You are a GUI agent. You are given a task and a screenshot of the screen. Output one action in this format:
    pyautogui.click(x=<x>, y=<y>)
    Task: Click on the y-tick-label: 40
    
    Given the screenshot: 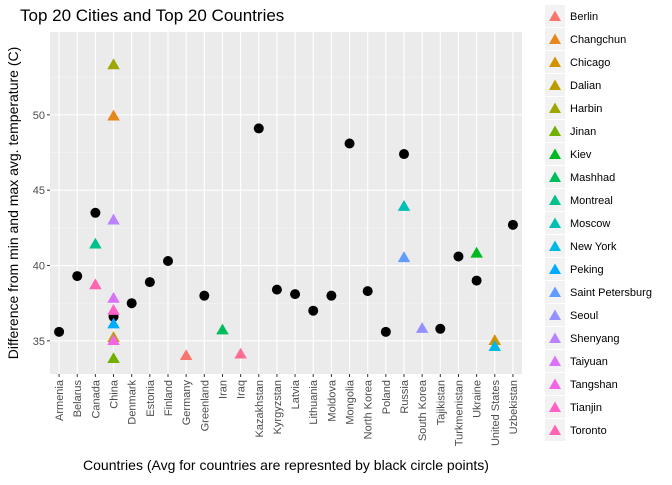 What is the action you would take?
    pyautogui.click(x=39, y=267)
    